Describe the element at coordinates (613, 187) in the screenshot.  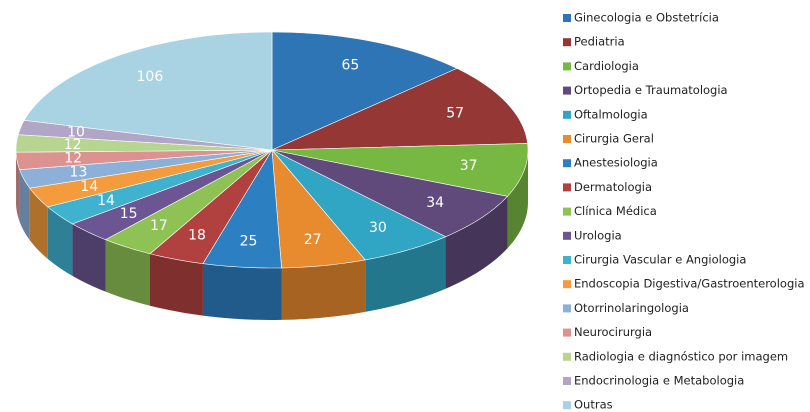
I see `legend-label: Dermatologia` at that location.